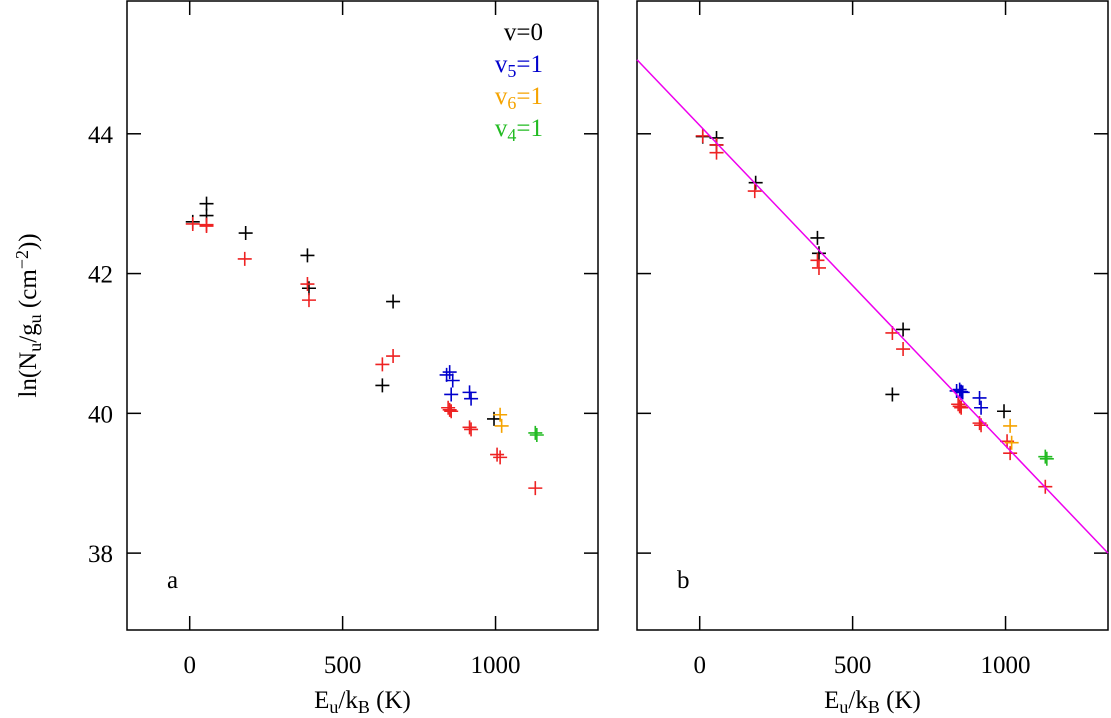 The height and width of the screenshot is (718, 1111). I want to click on panel-label: b, so click(683, 580).